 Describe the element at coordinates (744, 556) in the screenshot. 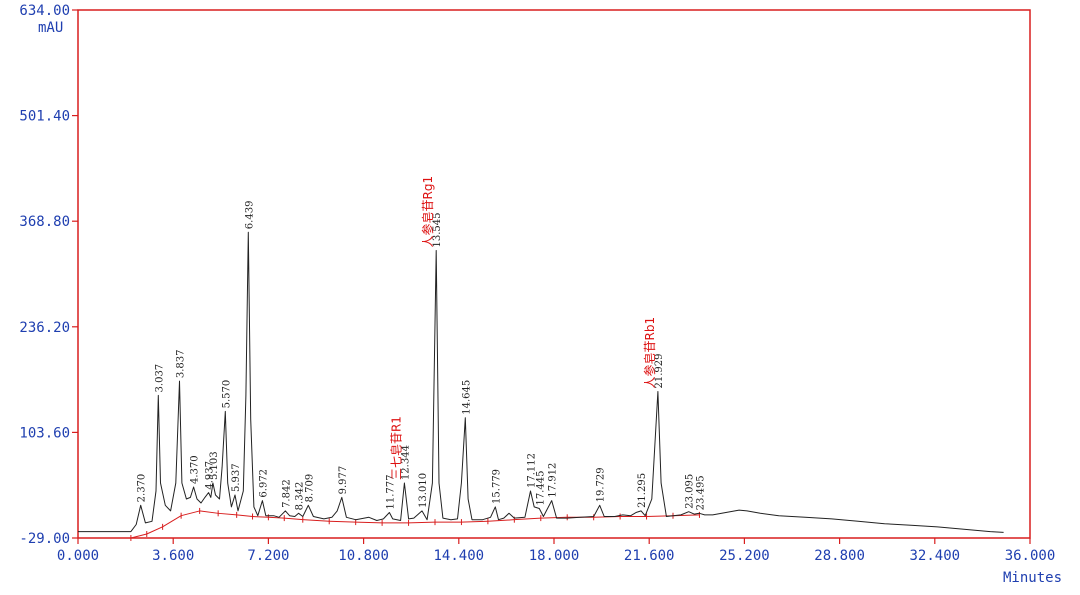

I see `x-tick-label: 25.200` at that location.